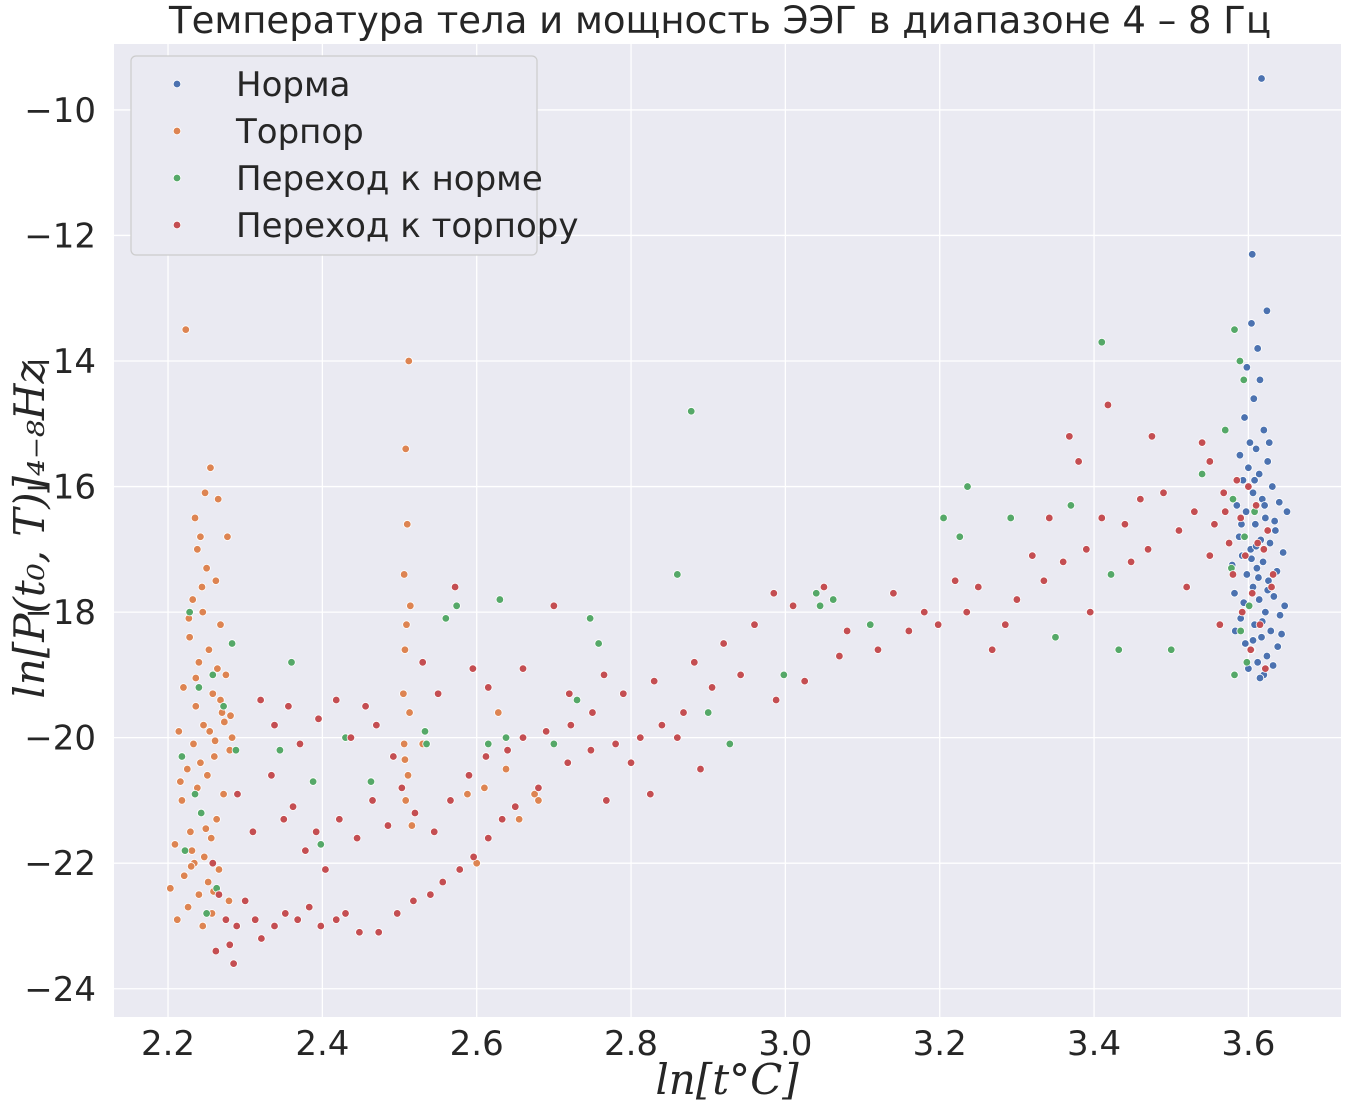 The height and width of the screenshot is (1106, 1353). I want to click on legend-label: Норма, so click(293, 85).